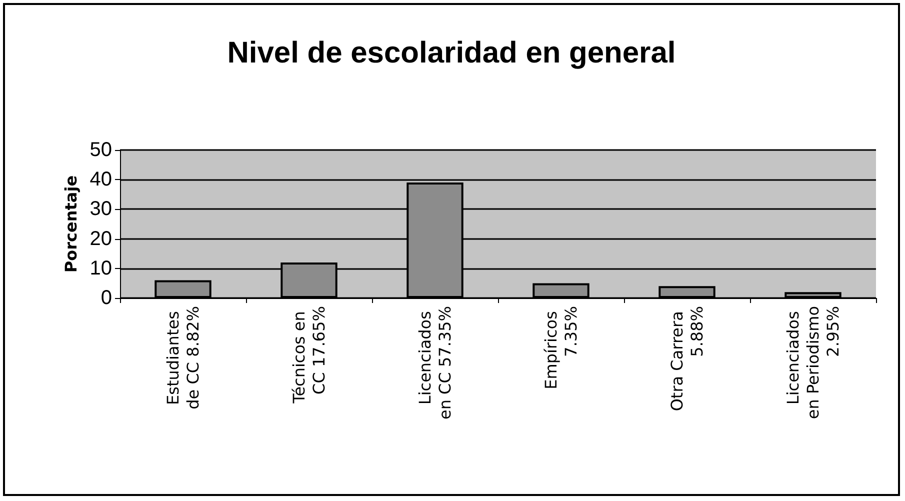 This screenshot has height=501, width=905. Describe the element at coordinates (435, 363) in the screenshot. I see `x-tick-label: Licenciados en CC 57.35%` at that location.